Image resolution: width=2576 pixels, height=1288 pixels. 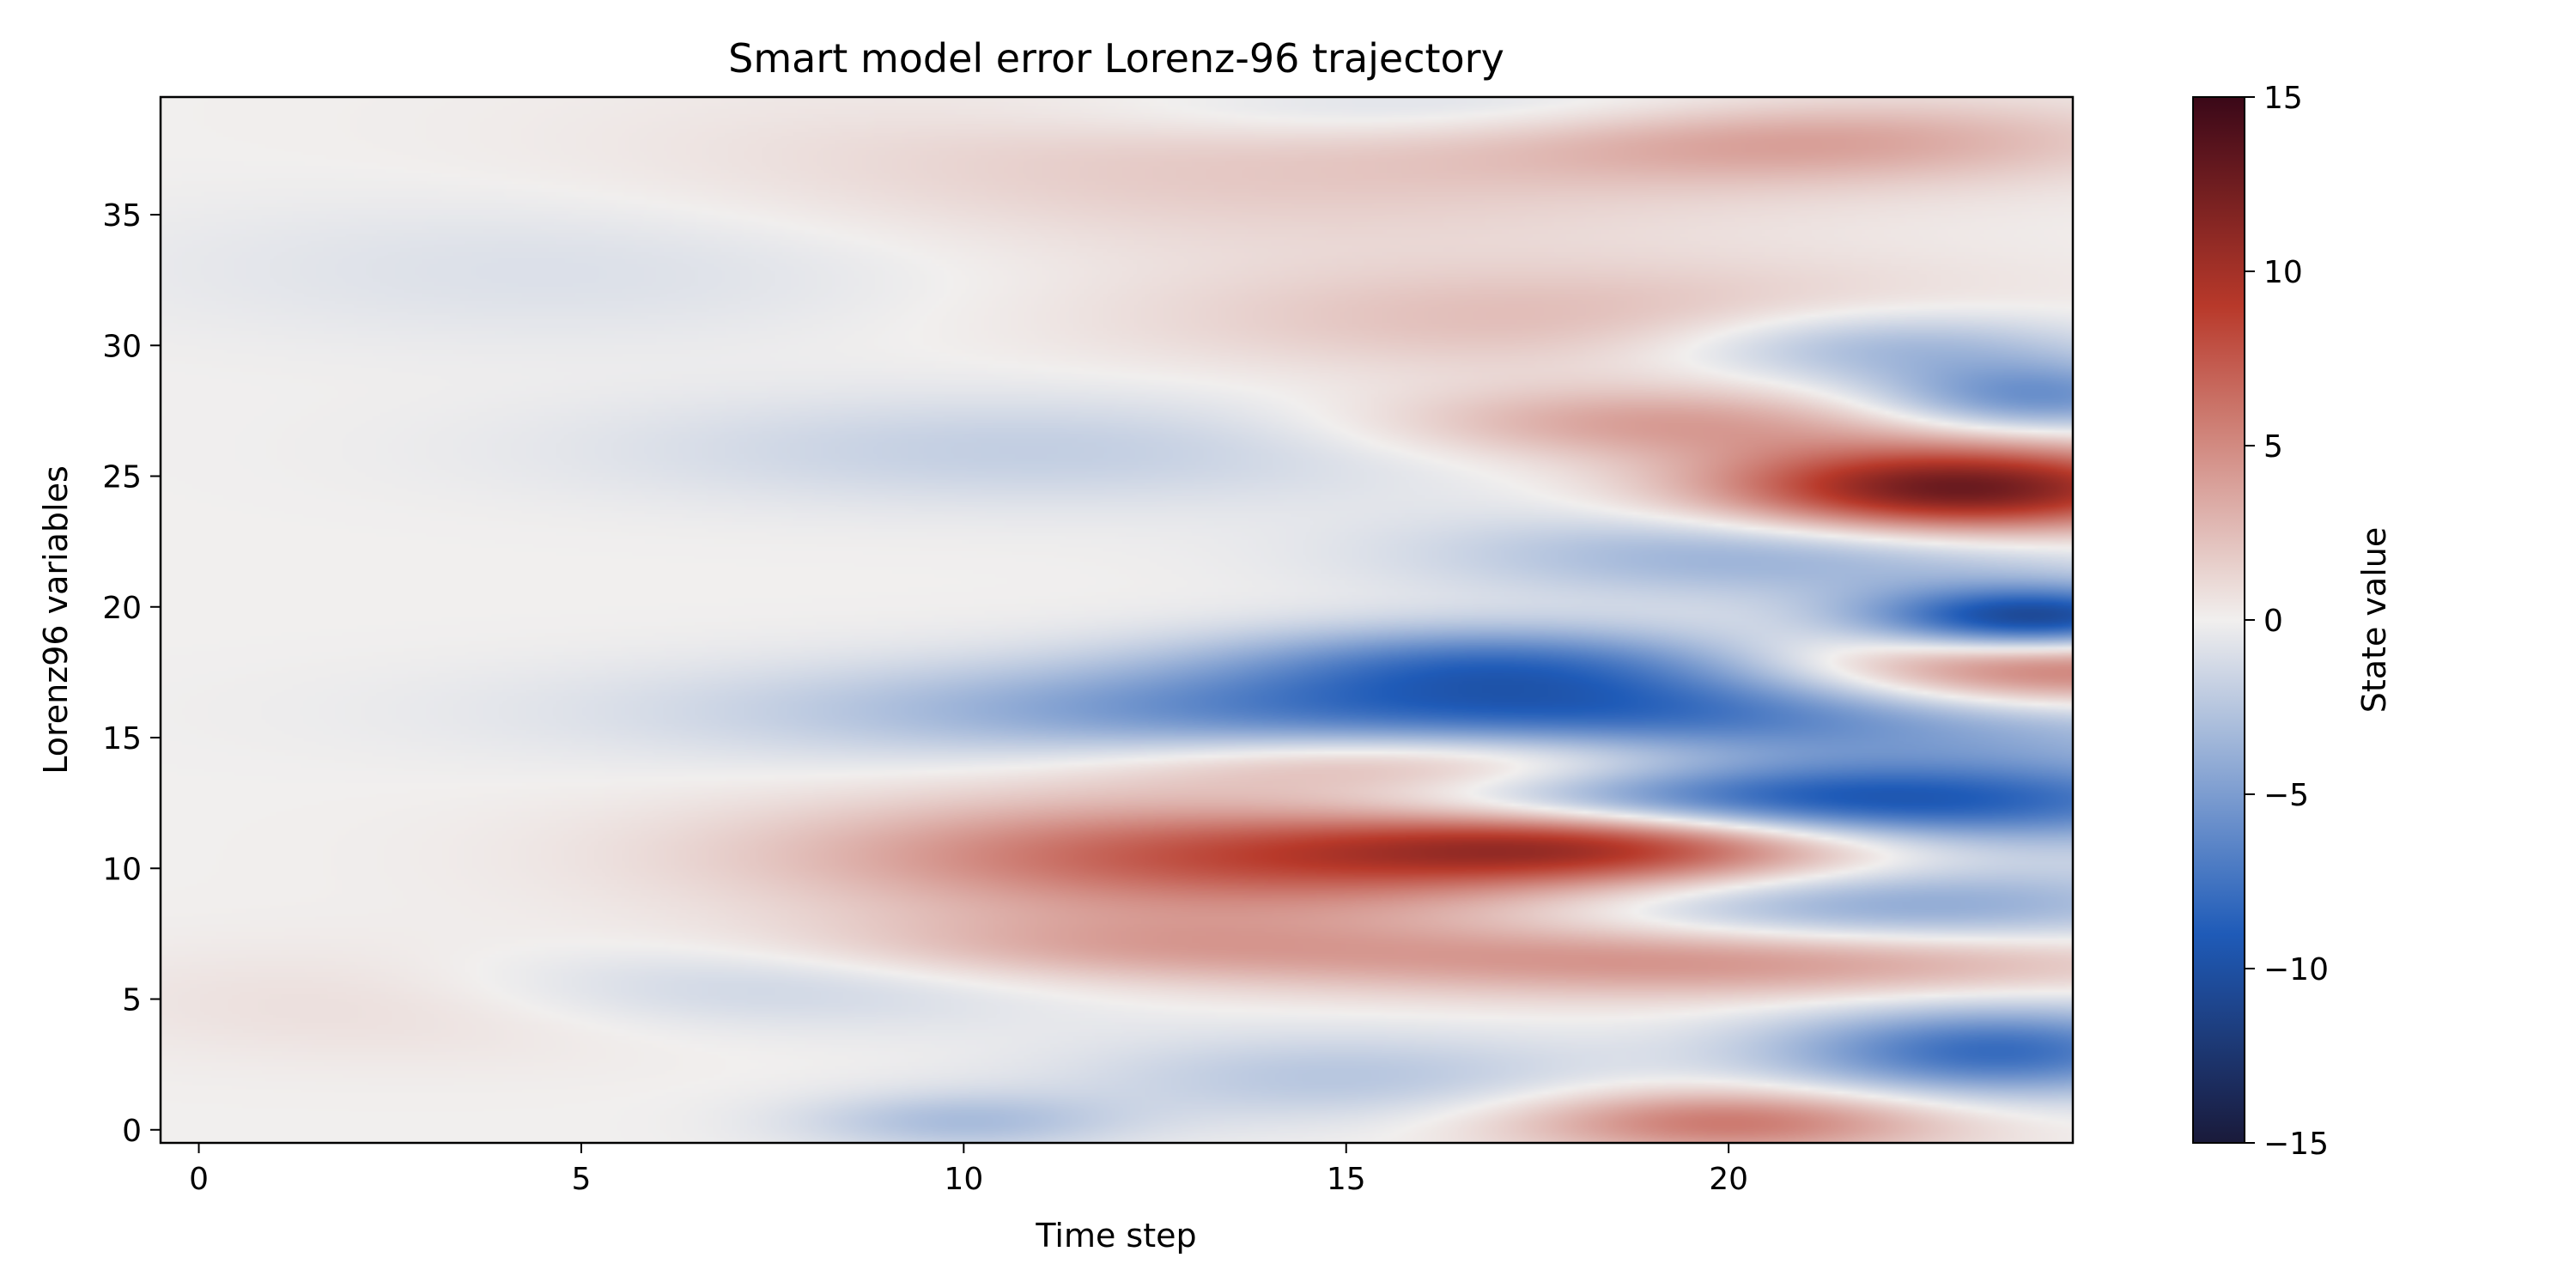 What do you see at coordinates (2273, 447) in the screenshot?
I see `colorbar-tick-label: 5` at bounding box center [2273, 447].